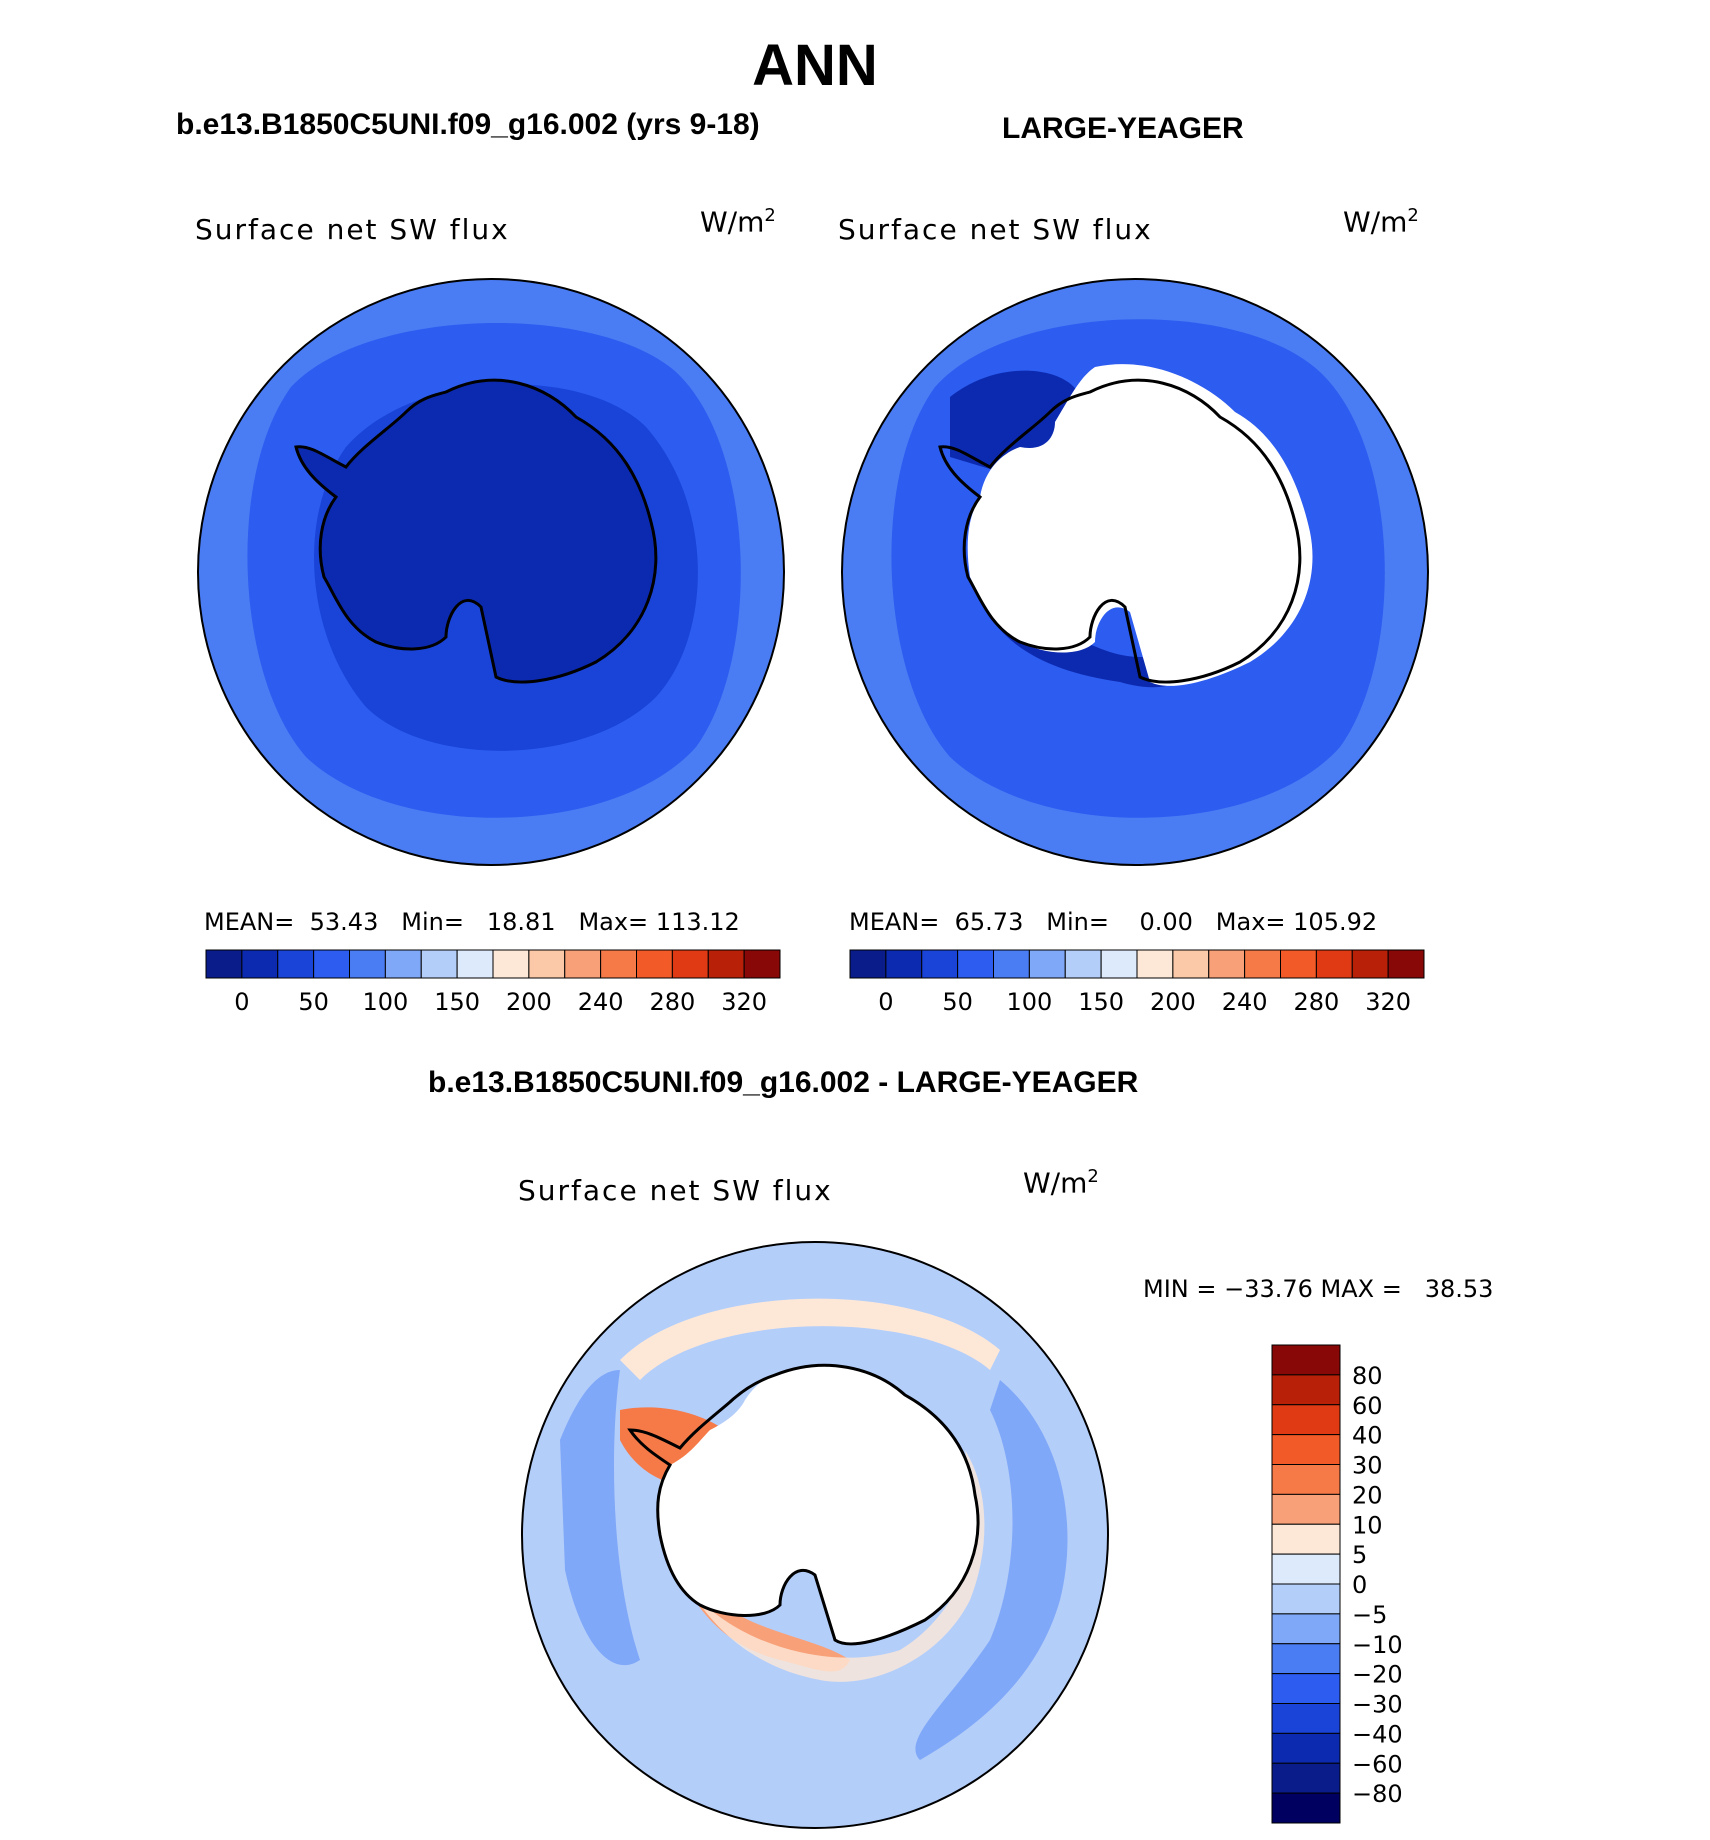  What do you see at coordinates (995, 229) in the screenshot?
I see `obs-variable-label: Surface net SW flux` at bounding box center [995, 229].